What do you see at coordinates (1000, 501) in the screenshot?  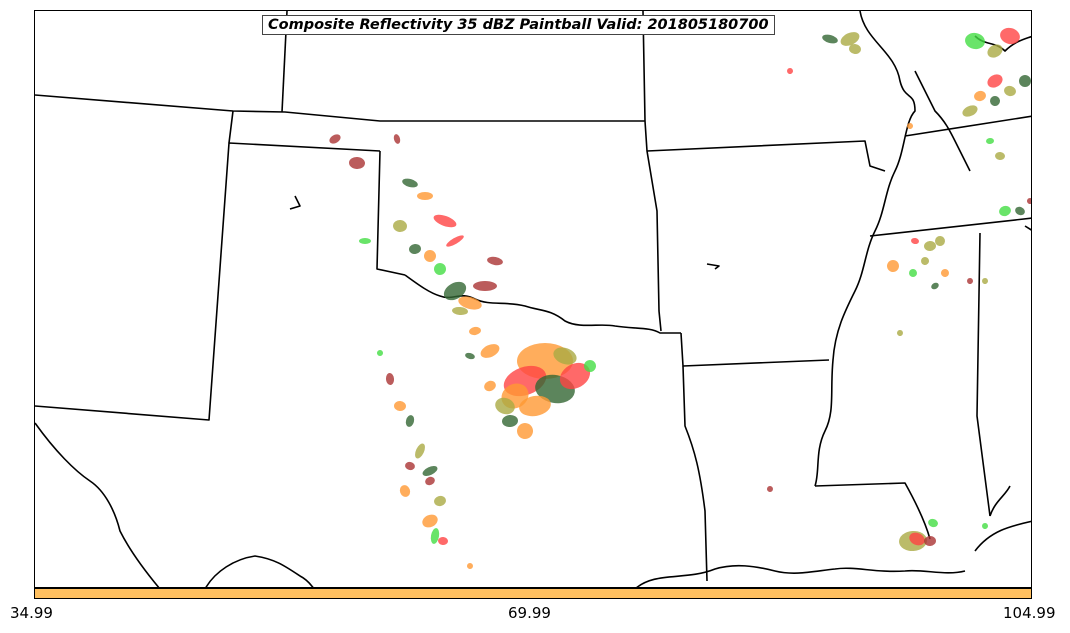 I see `mobile-bay` at bounding box center [1000, 501].